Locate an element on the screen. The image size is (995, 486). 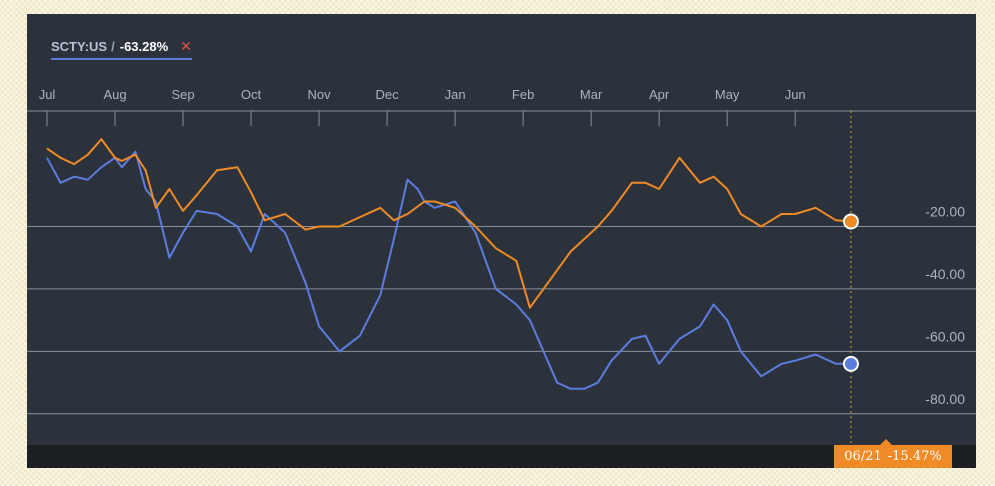
x-tick-label: Dec is located at coordinates (388, 94).